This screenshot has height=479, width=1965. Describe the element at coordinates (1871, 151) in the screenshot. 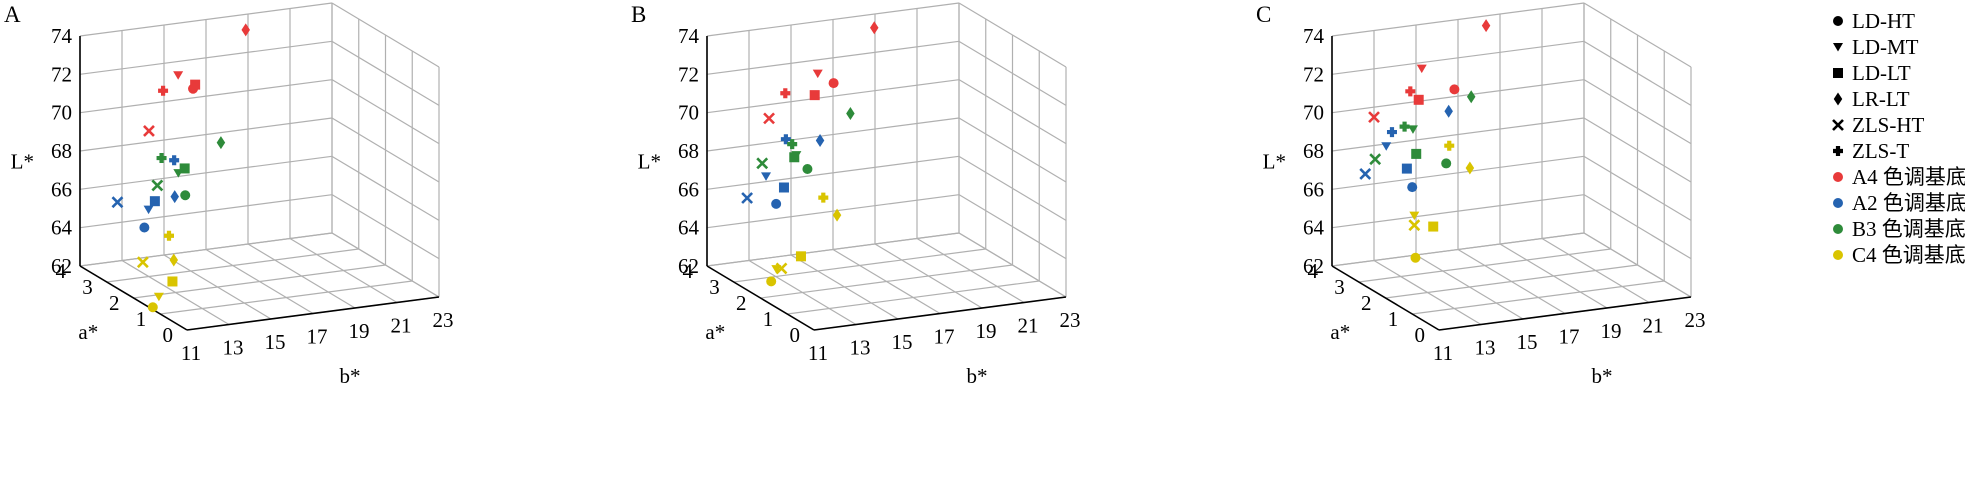

I see `legend-item: ZLS-T` at that location.